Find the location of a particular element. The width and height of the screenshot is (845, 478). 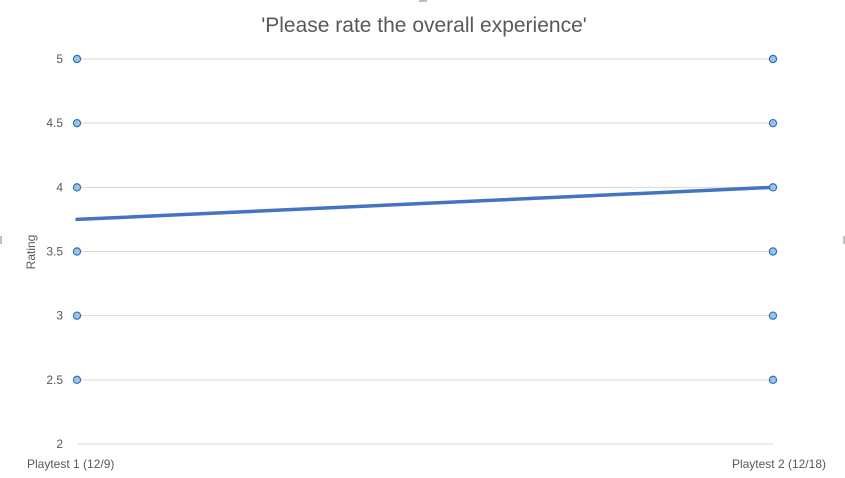

x-tick-label: Playtest 1 (12/9) is located at coordinates (70, 464).